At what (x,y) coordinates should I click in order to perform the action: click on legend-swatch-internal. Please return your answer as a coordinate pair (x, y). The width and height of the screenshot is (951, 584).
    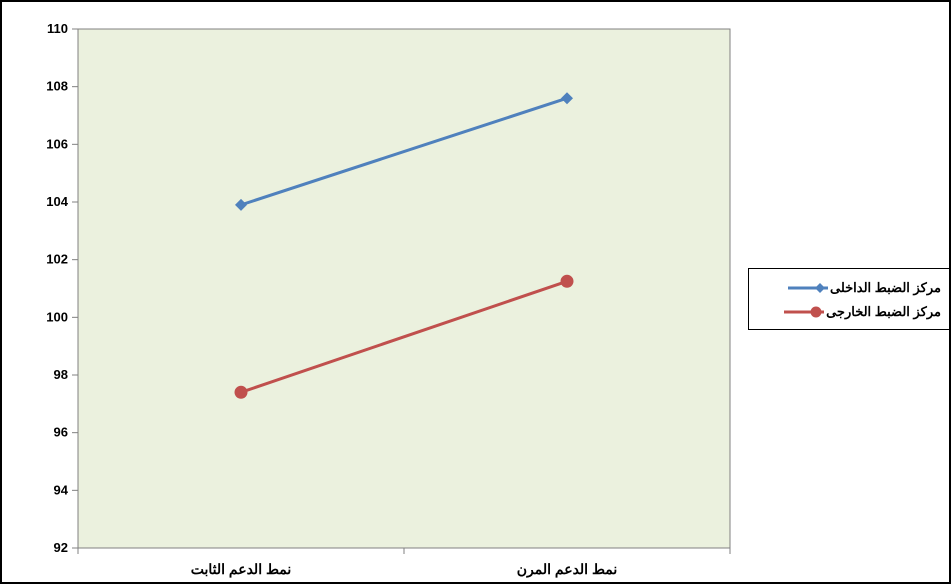
    Looking at the image, I should click on (807, 288).